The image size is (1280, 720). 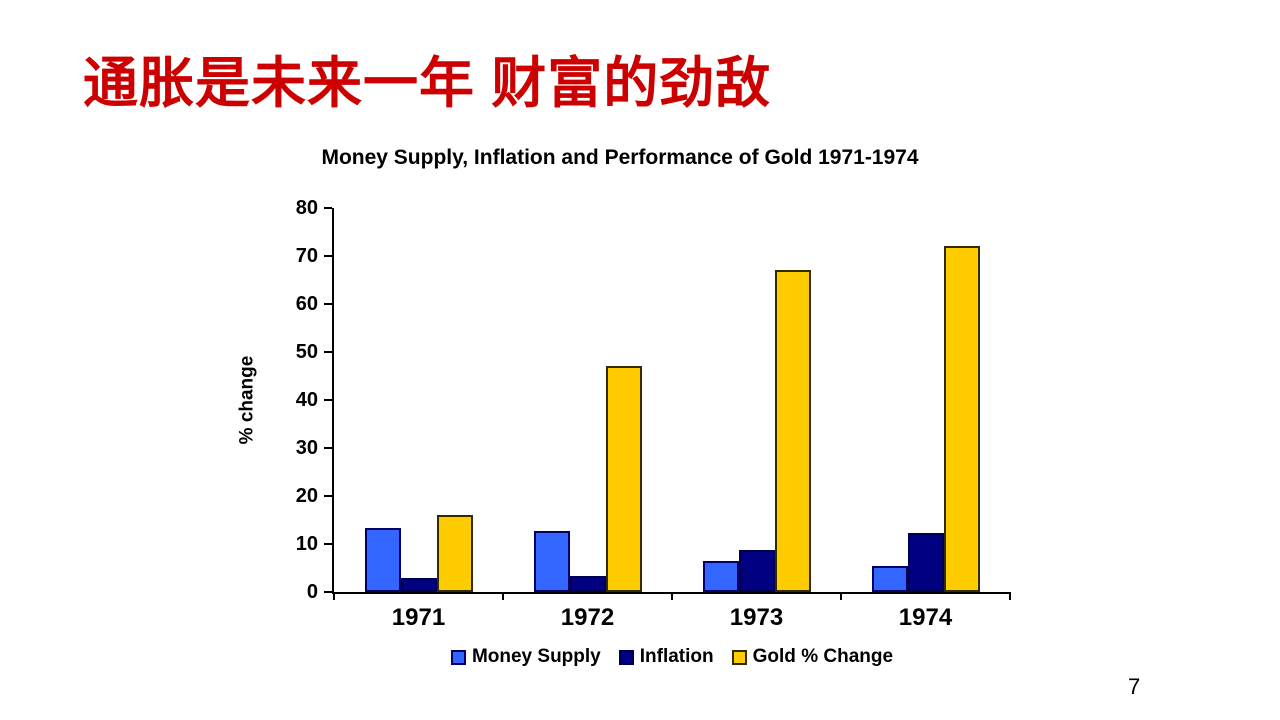 I want to click on y-tick-label: 70, so click(x=306, y=256).